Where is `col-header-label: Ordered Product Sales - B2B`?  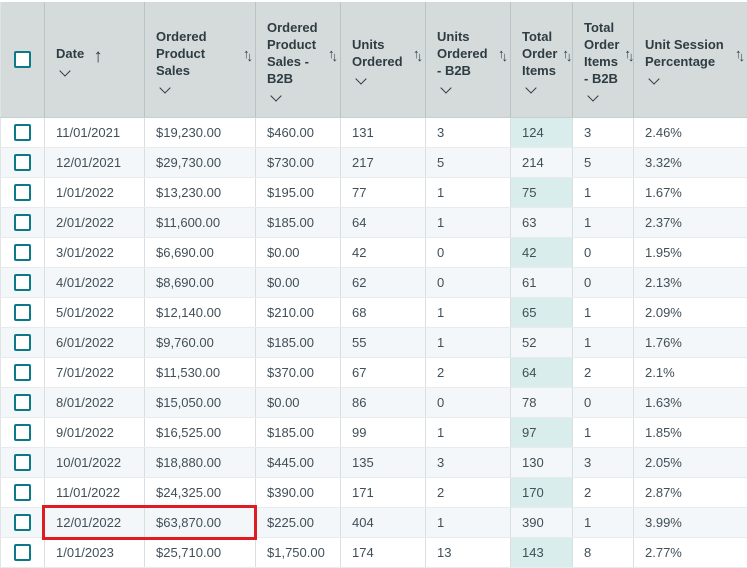 col-header-label: Ordered Product Sales - B2B is located at coordinates (292, 53).